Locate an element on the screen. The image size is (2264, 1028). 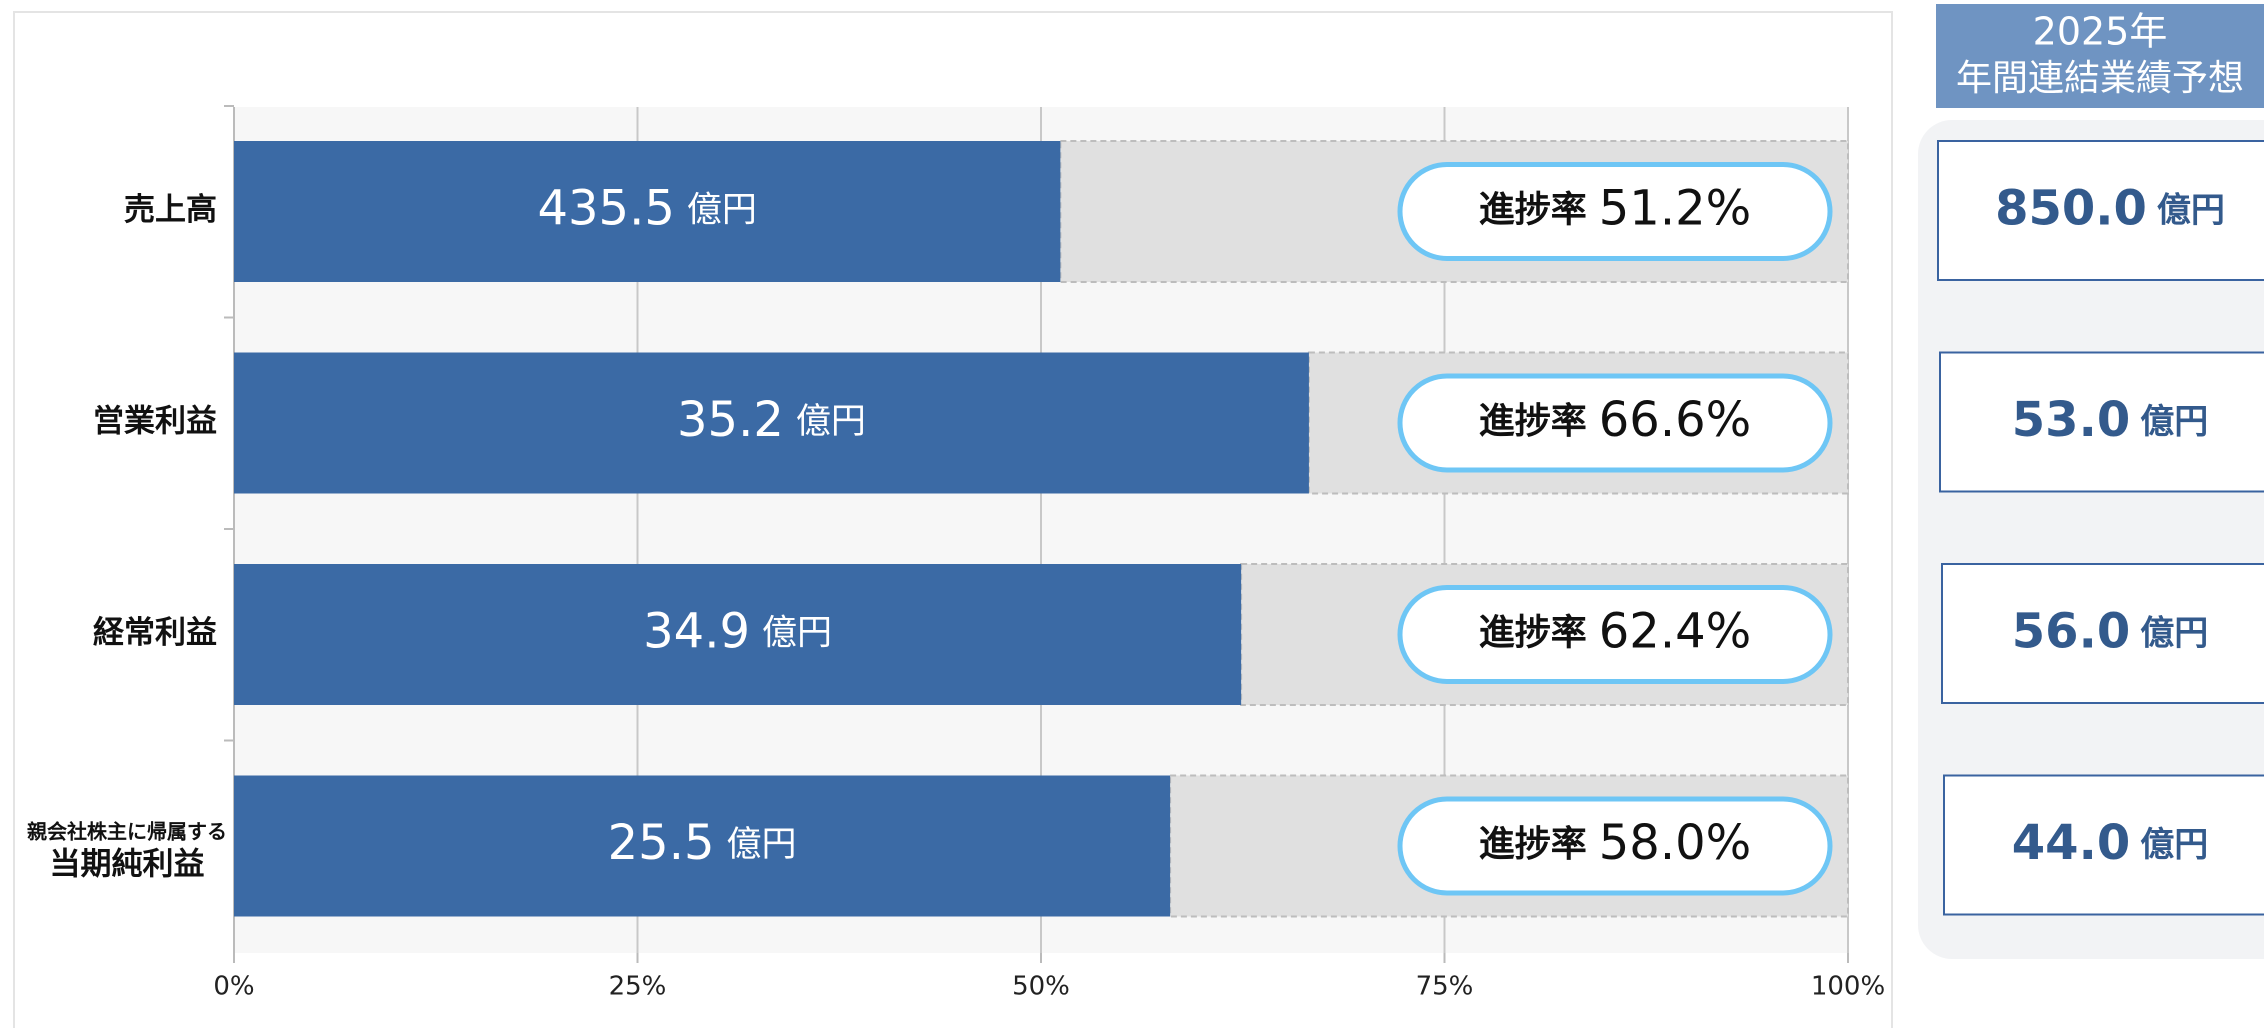
progress-value: 51.2% is located at coordinates (1675, 209).